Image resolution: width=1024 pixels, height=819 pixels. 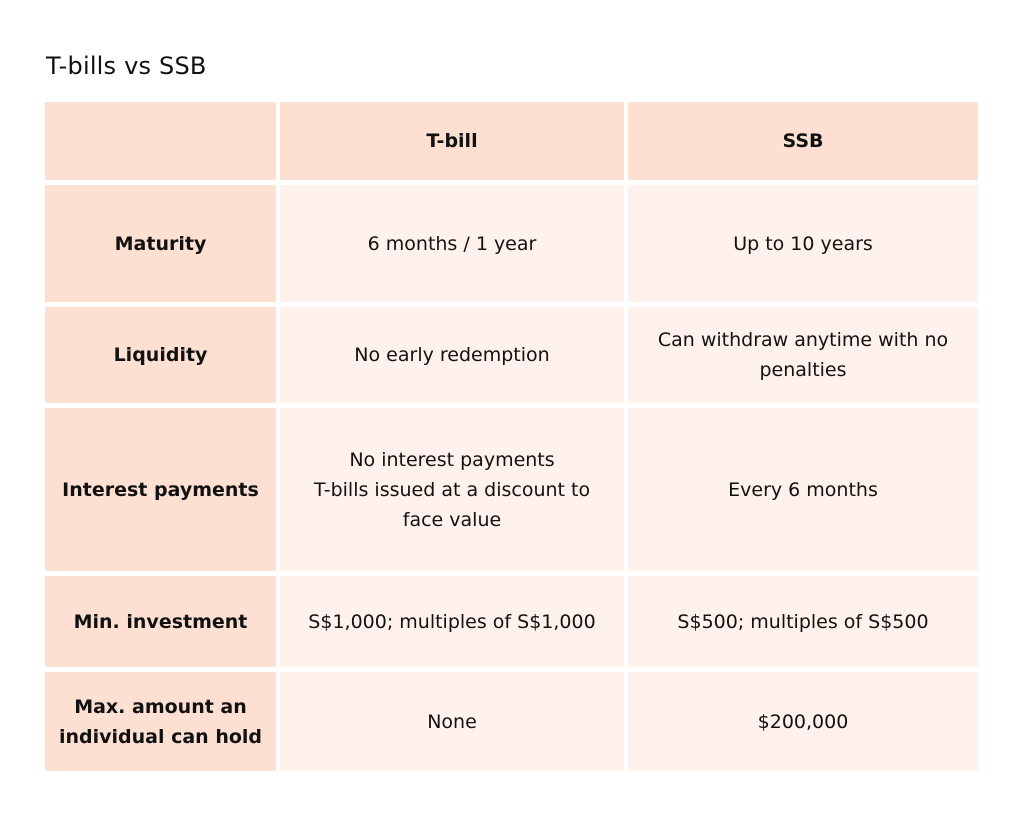 I want to click on cell-line: No early redemption, so click(x=452, y=355).